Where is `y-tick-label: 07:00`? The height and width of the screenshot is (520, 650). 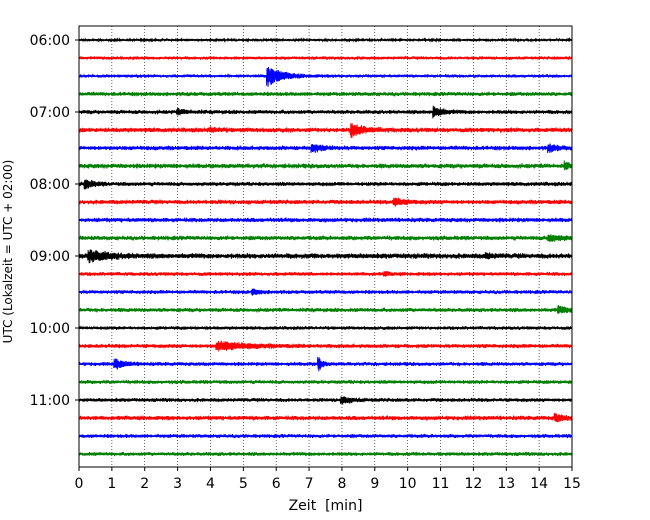 y-tick-label: 07:00 is located at coordinates (50, 113).